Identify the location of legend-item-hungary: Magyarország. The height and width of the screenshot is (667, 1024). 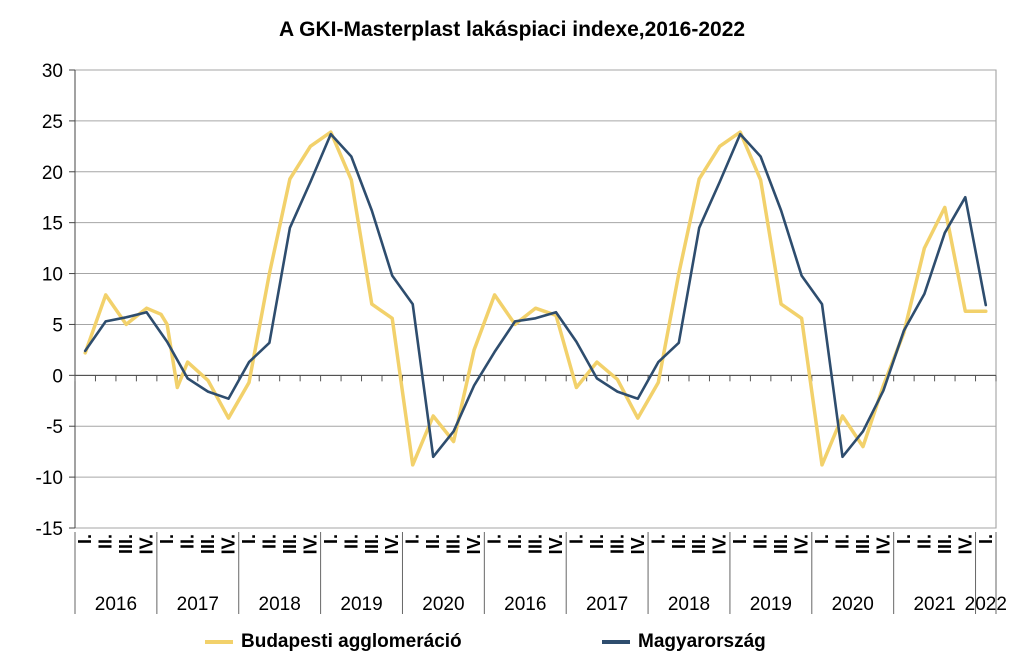
(684, 642).